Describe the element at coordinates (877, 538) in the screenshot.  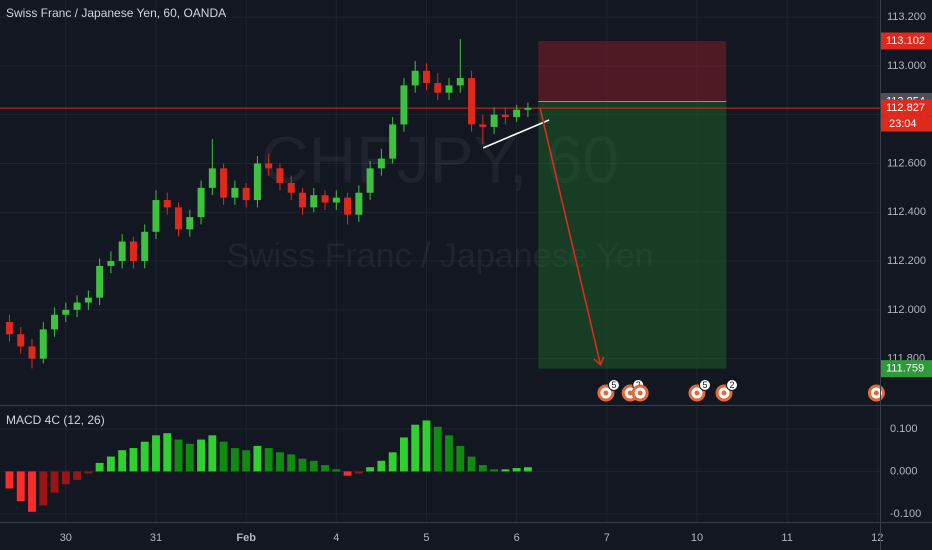
I see `x-tick-label: 12` at that location.